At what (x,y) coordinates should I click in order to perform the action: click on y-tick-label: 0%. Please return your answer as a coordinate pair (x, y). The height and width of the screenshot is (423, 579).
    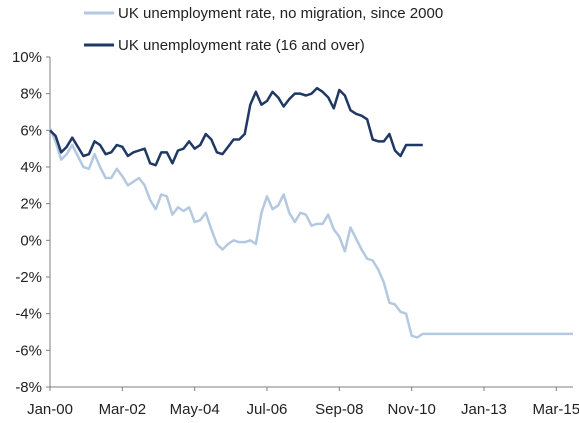
    Looking at the image, I should click on (31, 240).